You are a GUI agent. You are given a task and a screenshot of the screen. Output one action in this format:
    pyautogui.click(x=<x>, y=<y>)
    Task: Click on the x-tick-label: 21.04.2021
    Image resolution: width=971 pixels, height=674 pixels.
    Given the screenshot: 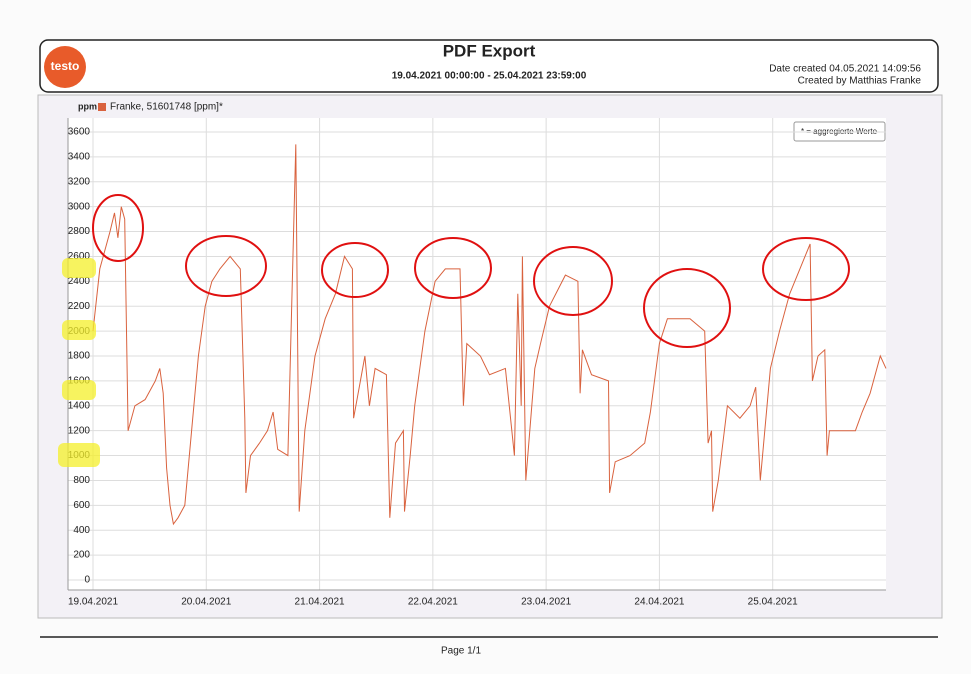 What is the action you would take?
    pyautogui.click(x=320, y=602)
    